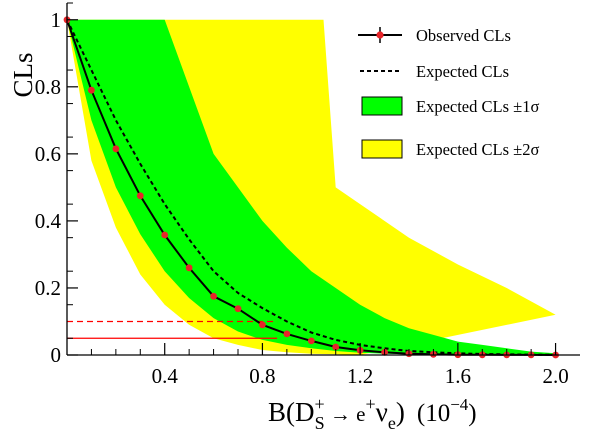  Describe the element at coordinates (382, 106) in the screenshot. I see `legend-1sigma-swatch` at that location.